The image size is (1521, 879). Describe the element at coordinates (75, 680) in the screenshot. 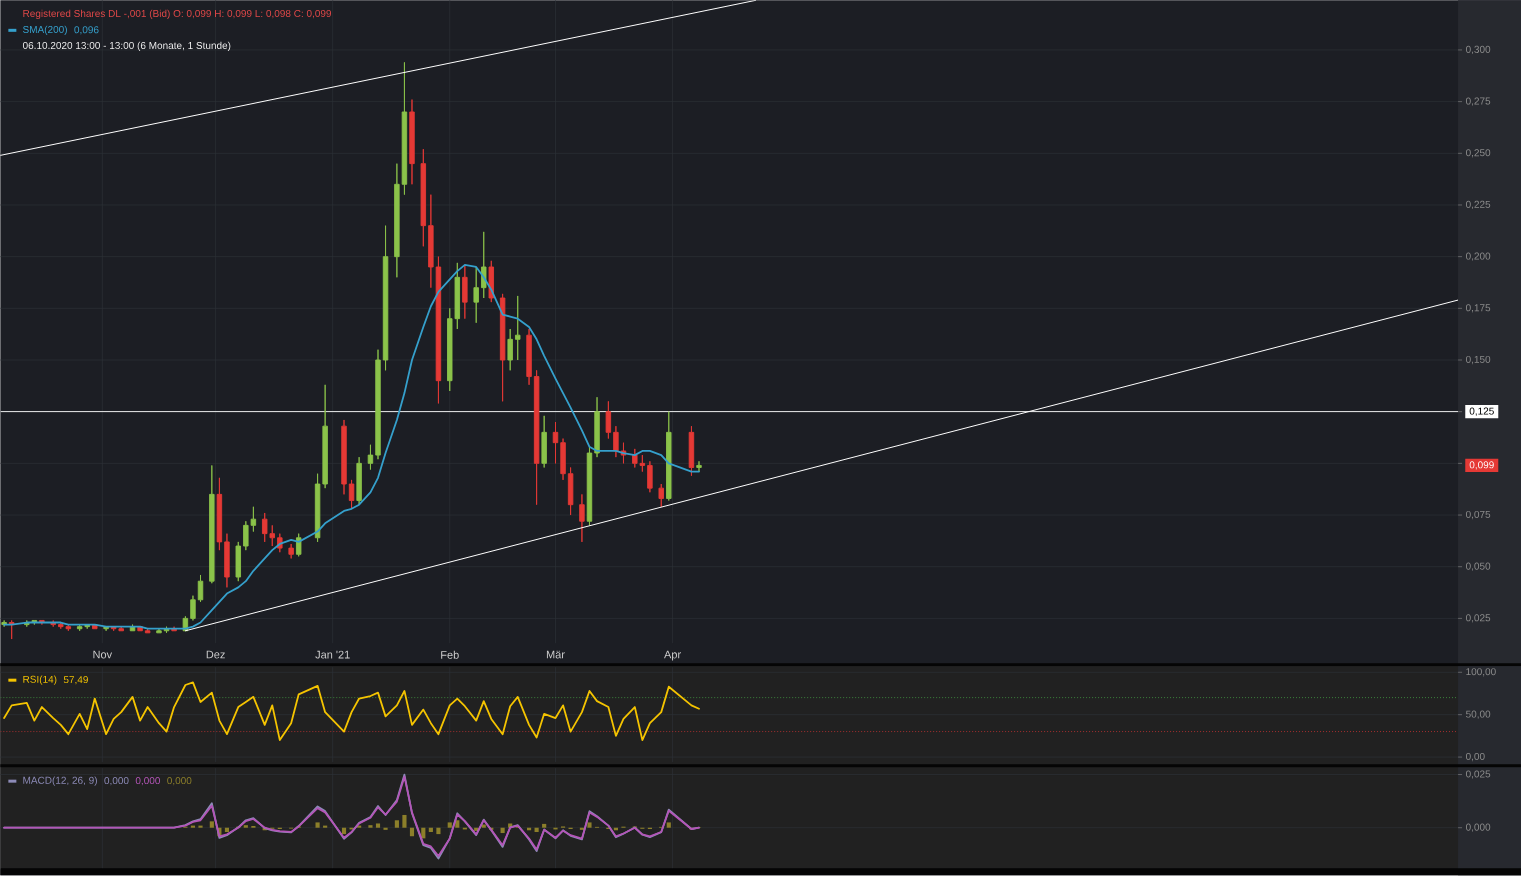

I see `annotation: 57,49` at that location.